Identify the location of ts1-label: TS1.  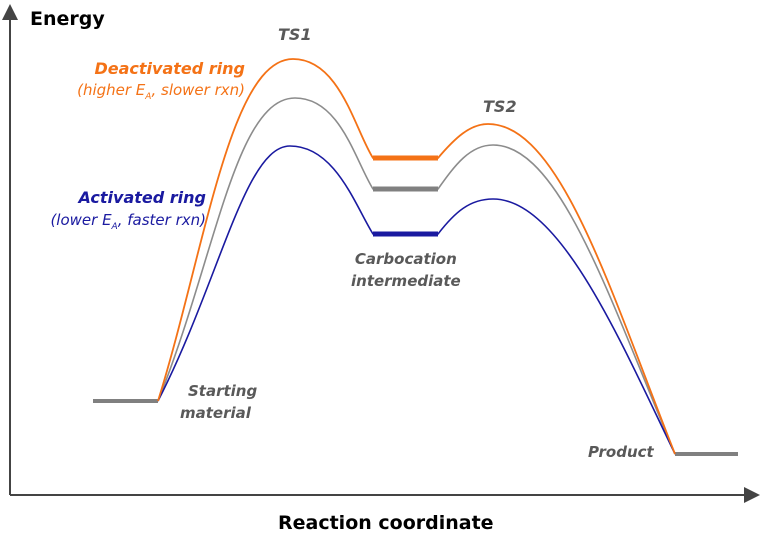
(295, 34).